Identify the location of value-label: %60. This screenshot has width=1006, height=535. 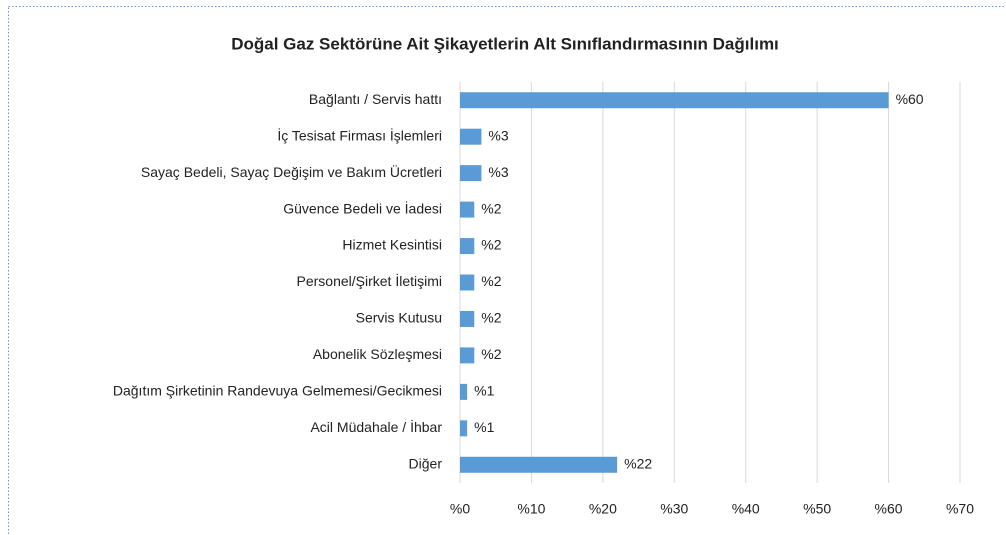
(910, 99).